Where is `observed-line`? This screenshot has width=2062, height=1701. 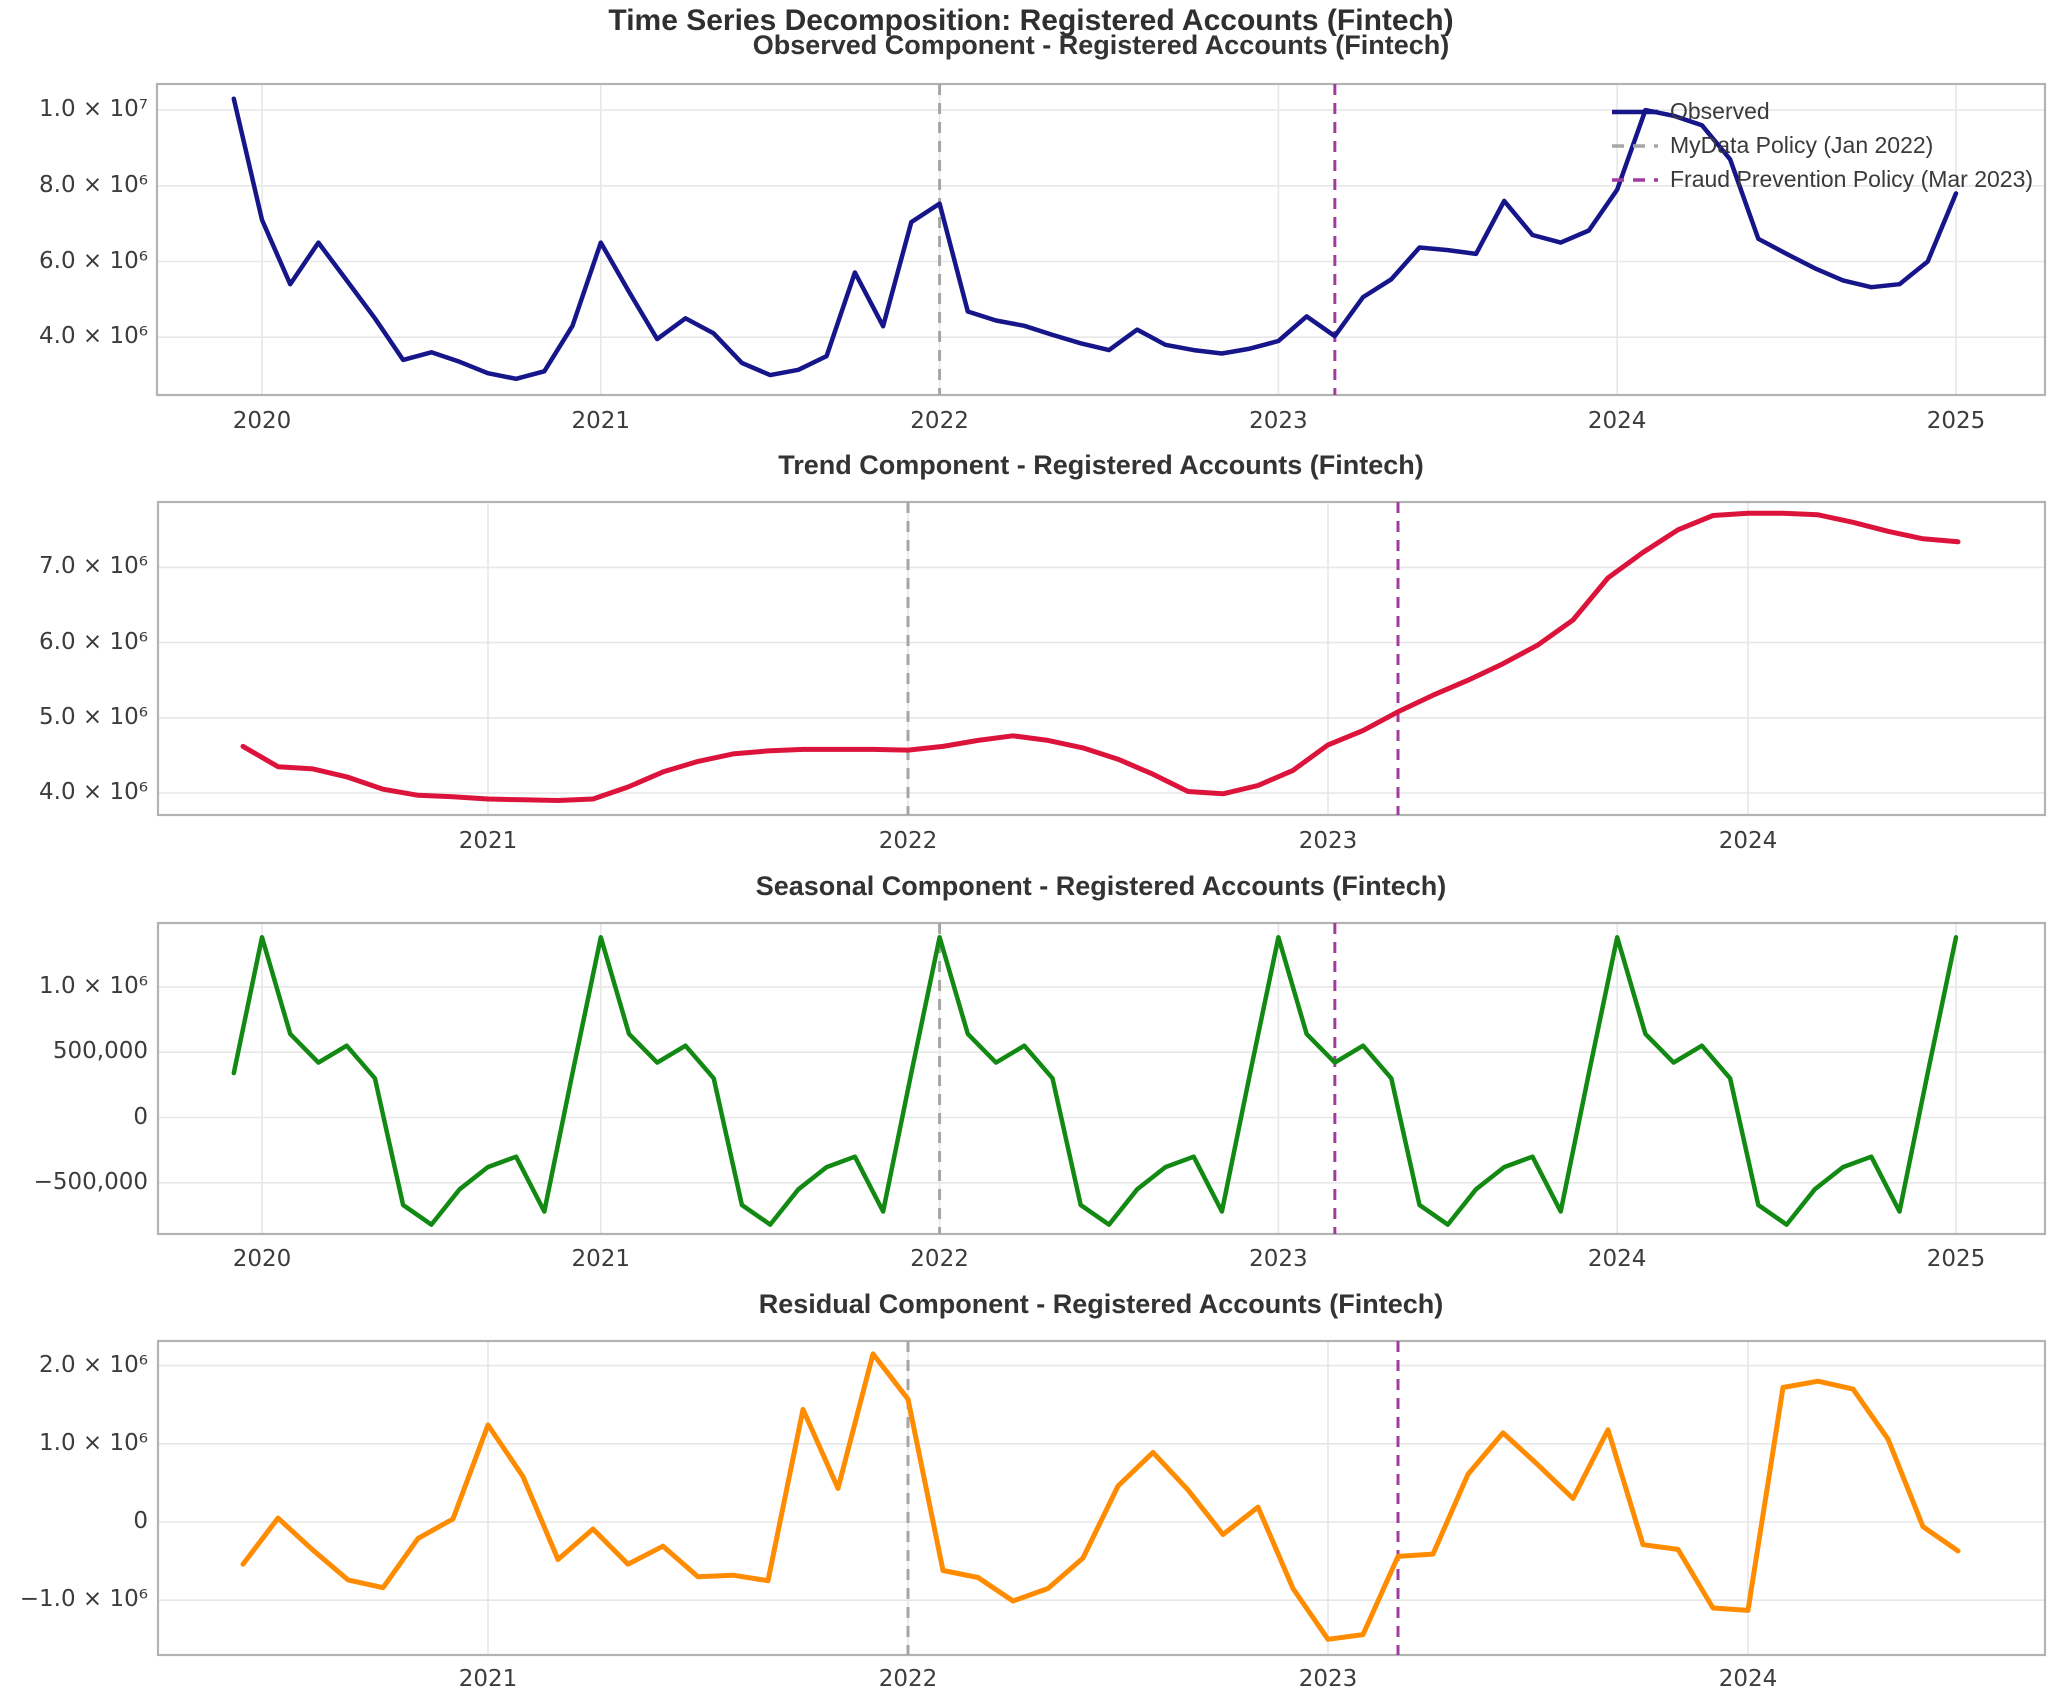 observed-line is located at coordinates (1095, 239).